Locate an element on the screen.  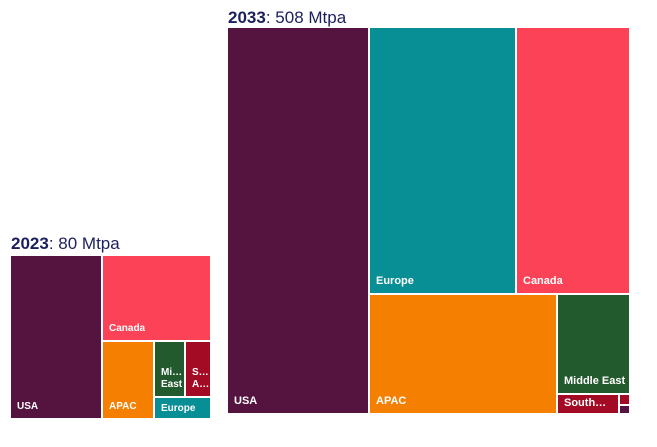
tile-2033-apac: APAC is located at coordinates (463, 354).